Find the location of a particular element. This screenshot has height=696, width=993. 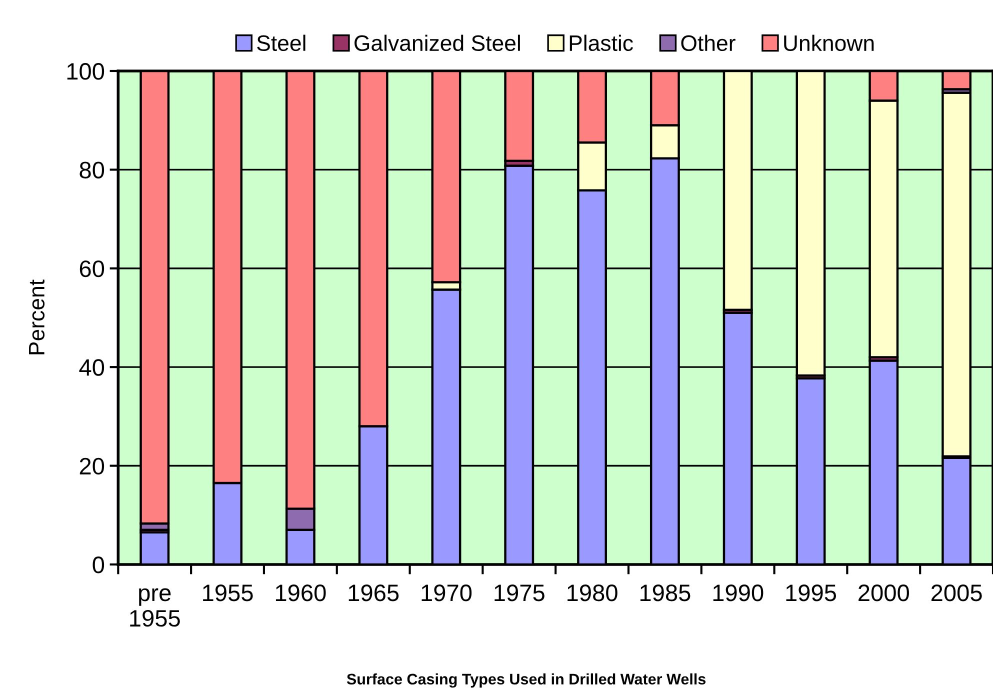

x-tick-label: 2005 is located at coordinates (956, 593).